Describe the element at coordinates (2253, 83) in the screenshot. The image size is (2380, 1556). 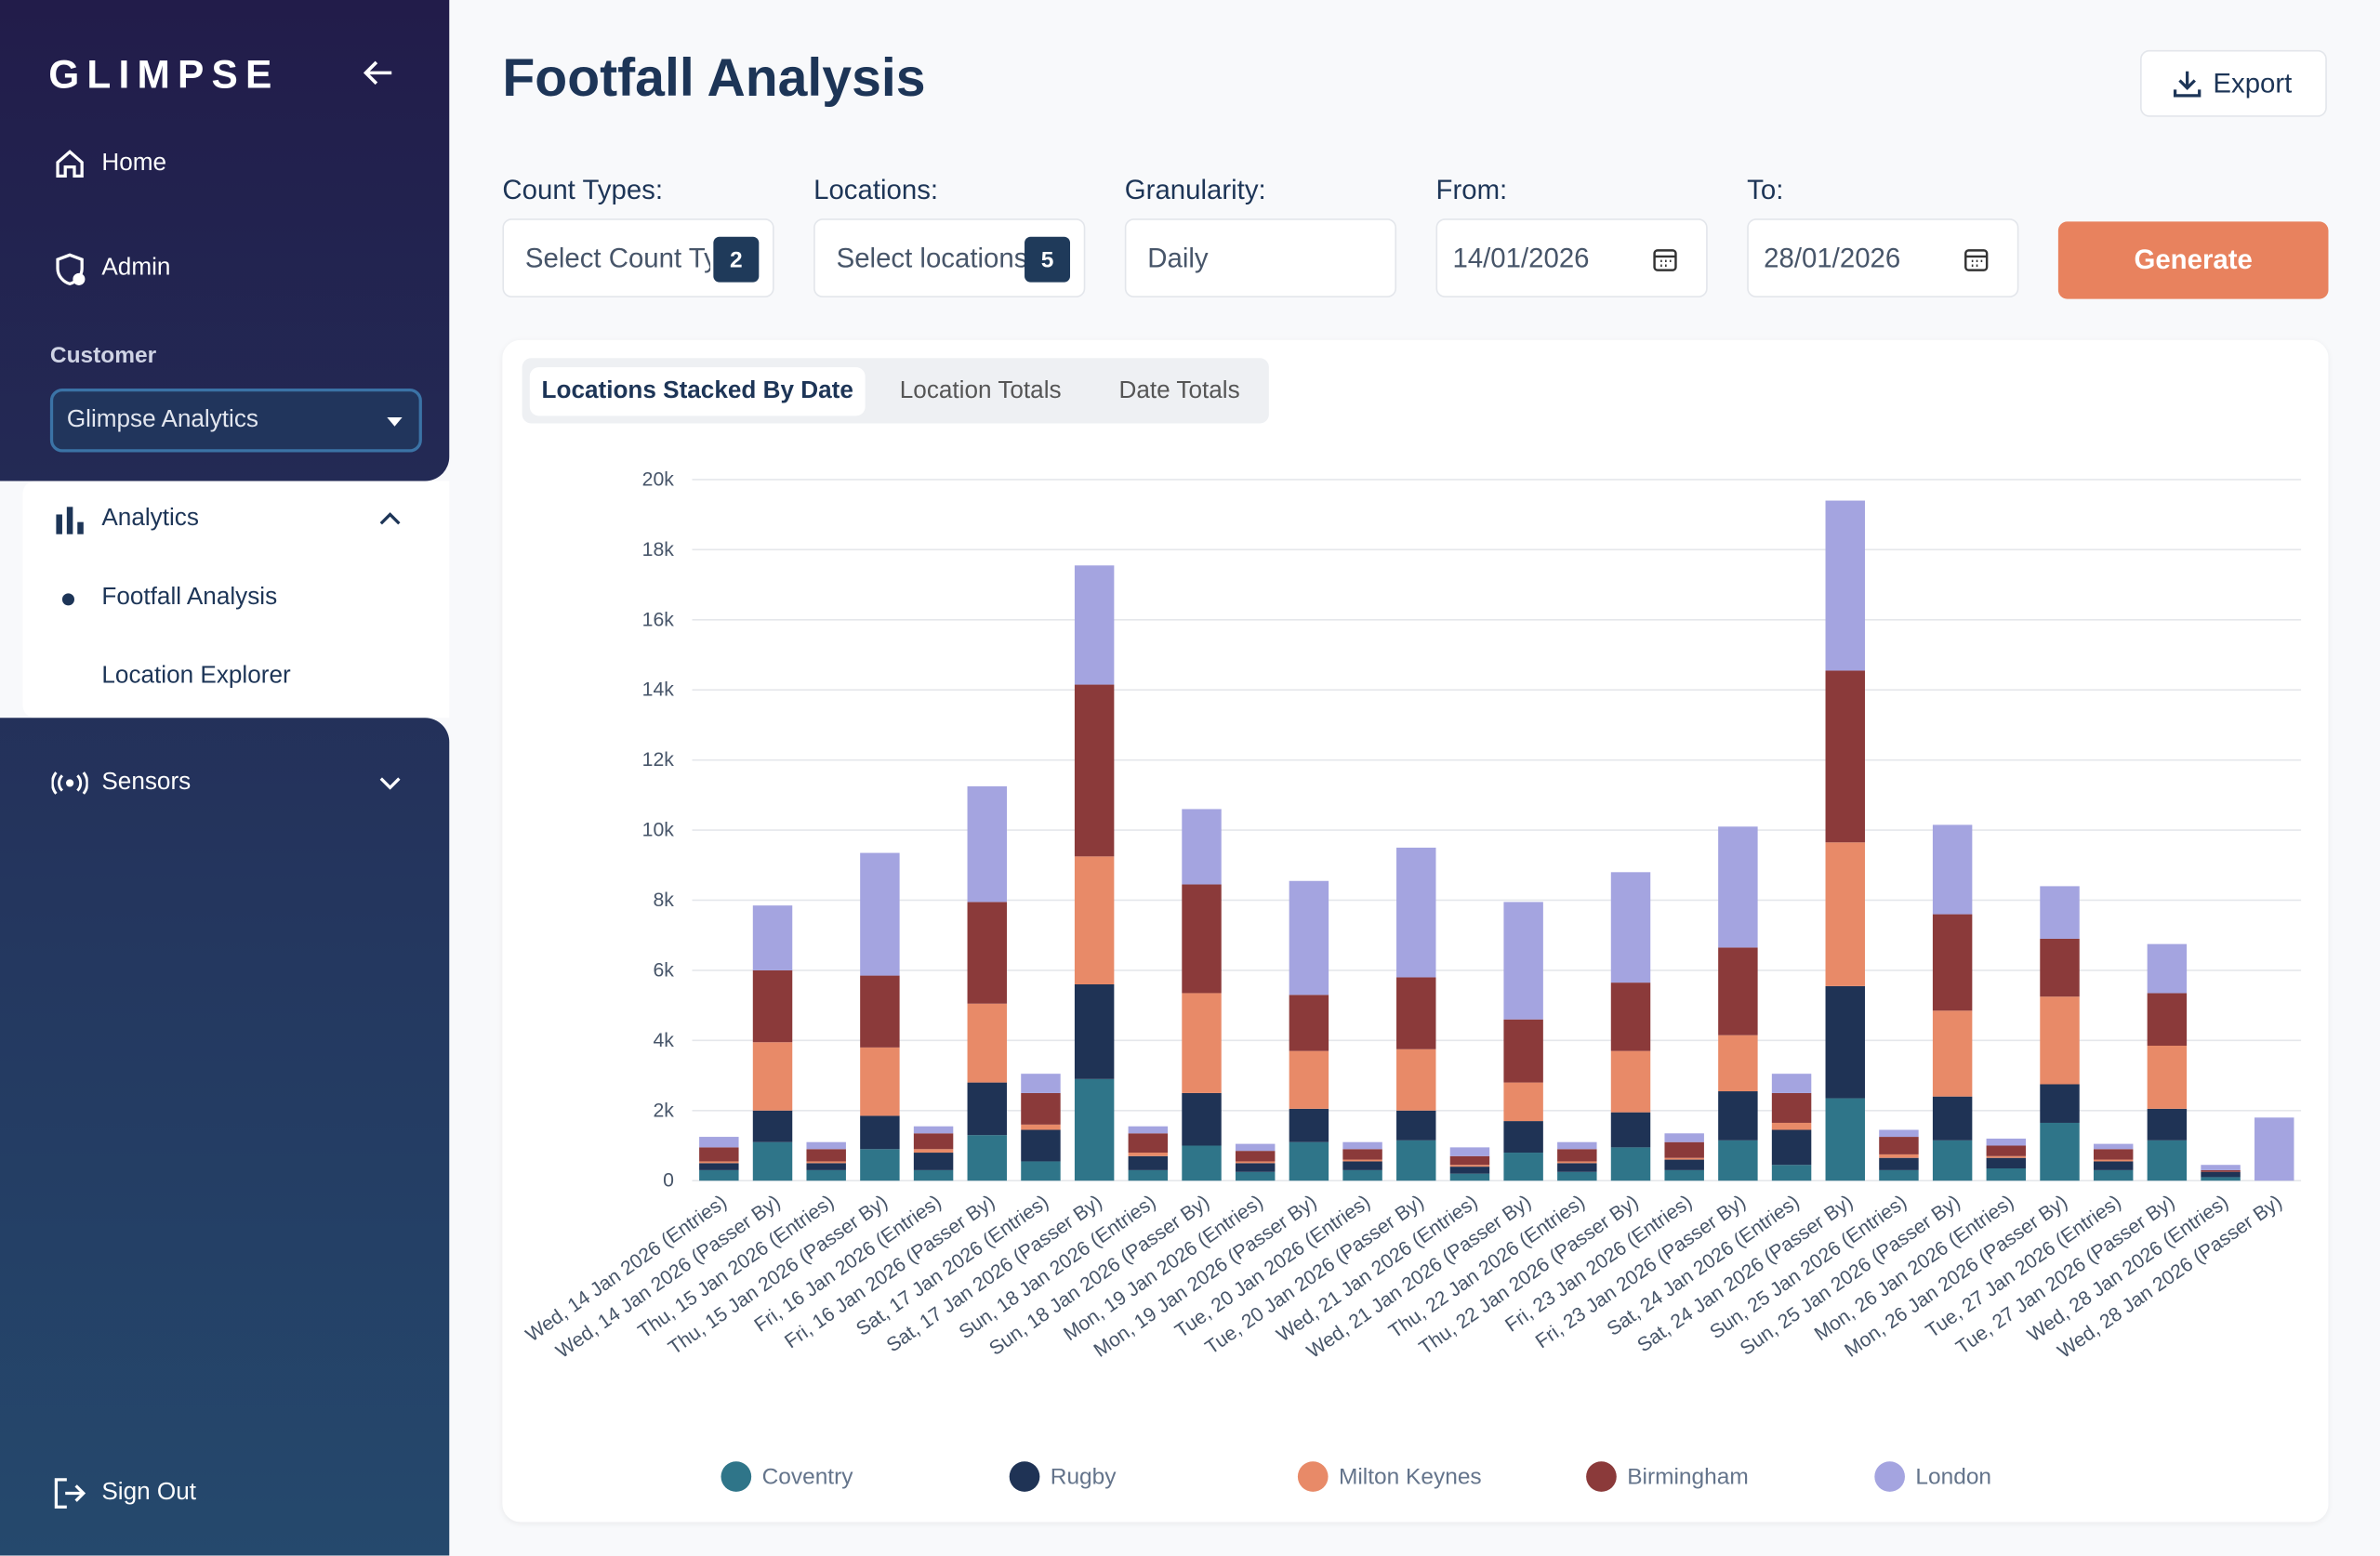
I see `export-label: Export` at that location.